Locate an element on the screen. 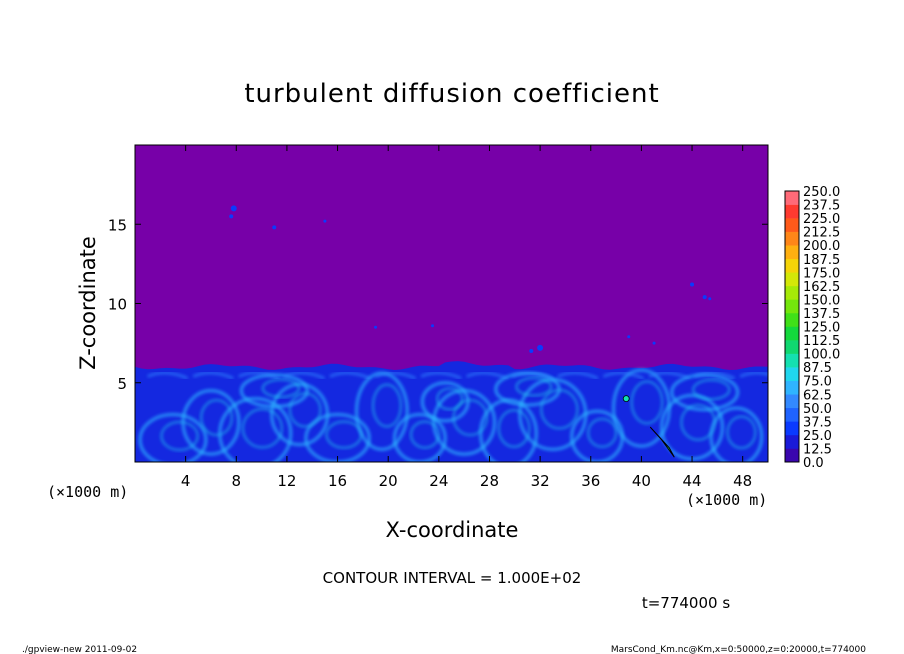 This screenshot has width=904, height=654. x-tick-label: 44 is located at coordinates (691, 481).